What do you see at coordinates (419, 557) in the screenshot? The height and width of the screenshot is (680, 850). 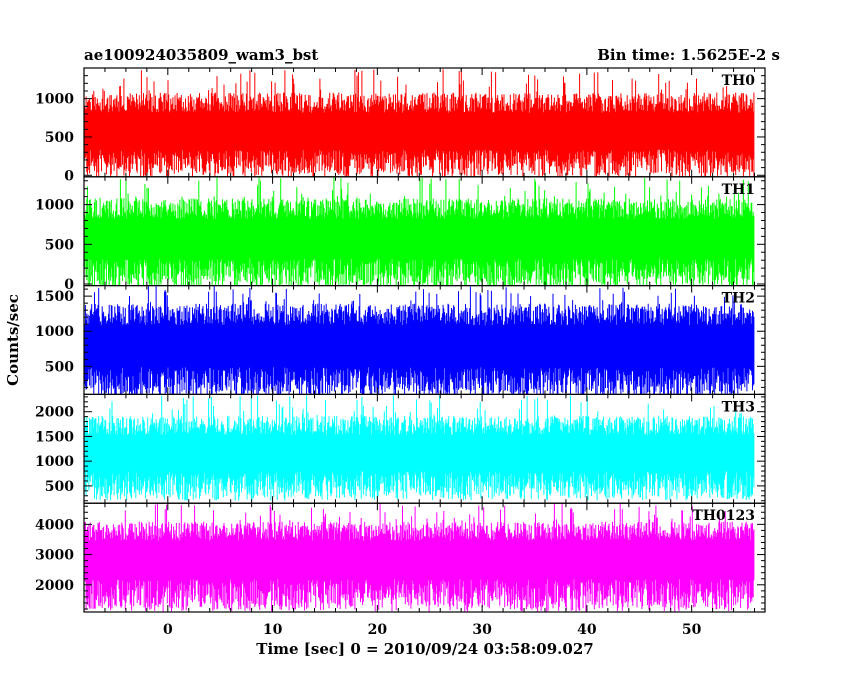 I see `series-th0123` at bounding box center [419, 557].